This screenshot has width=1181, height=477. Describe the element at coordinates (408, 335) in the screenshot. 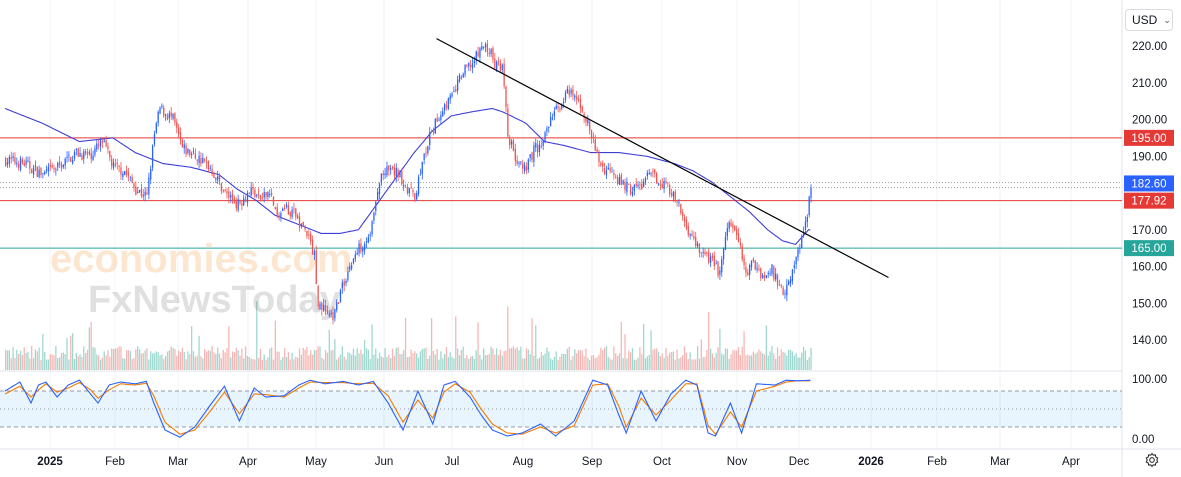

I see `volume-bars` at that location.